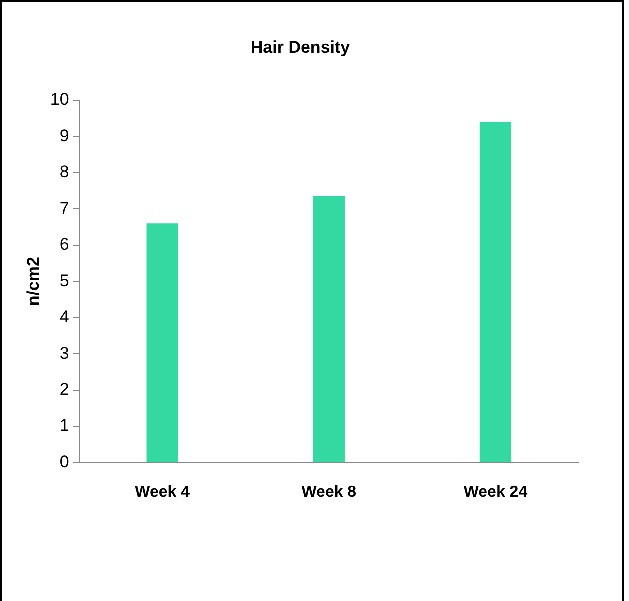 The height and width of the screenshot is (601, 629). I want to click on x-tick-label: Week 24, so click(496, 492).